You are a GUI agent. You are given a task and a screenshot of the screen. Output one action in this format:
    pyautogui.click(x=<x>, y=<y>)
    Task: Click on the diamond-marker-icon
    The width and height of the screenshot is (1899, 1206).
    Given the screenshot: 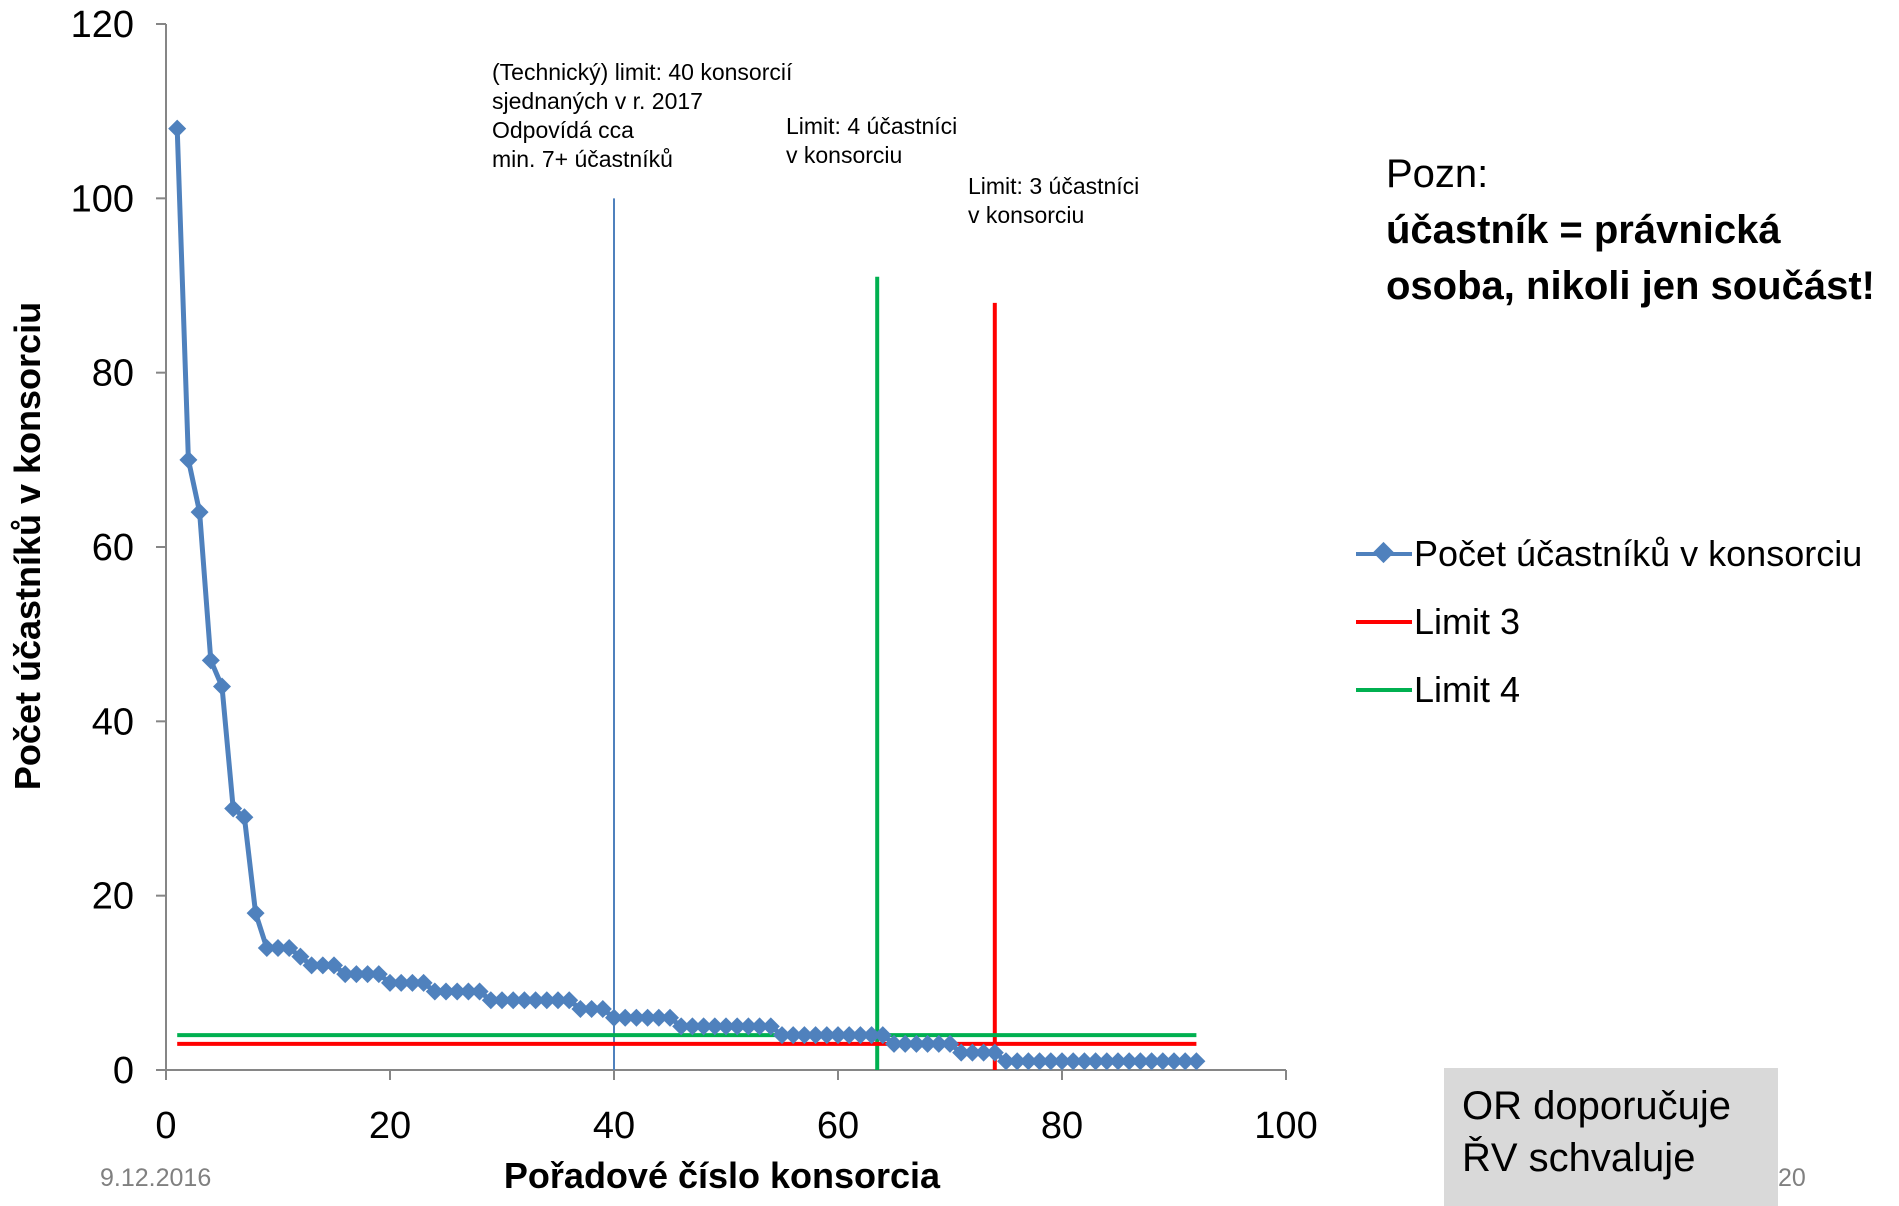 What is the action you would take?
    pyautogui.click(x=1383, y=552)
    